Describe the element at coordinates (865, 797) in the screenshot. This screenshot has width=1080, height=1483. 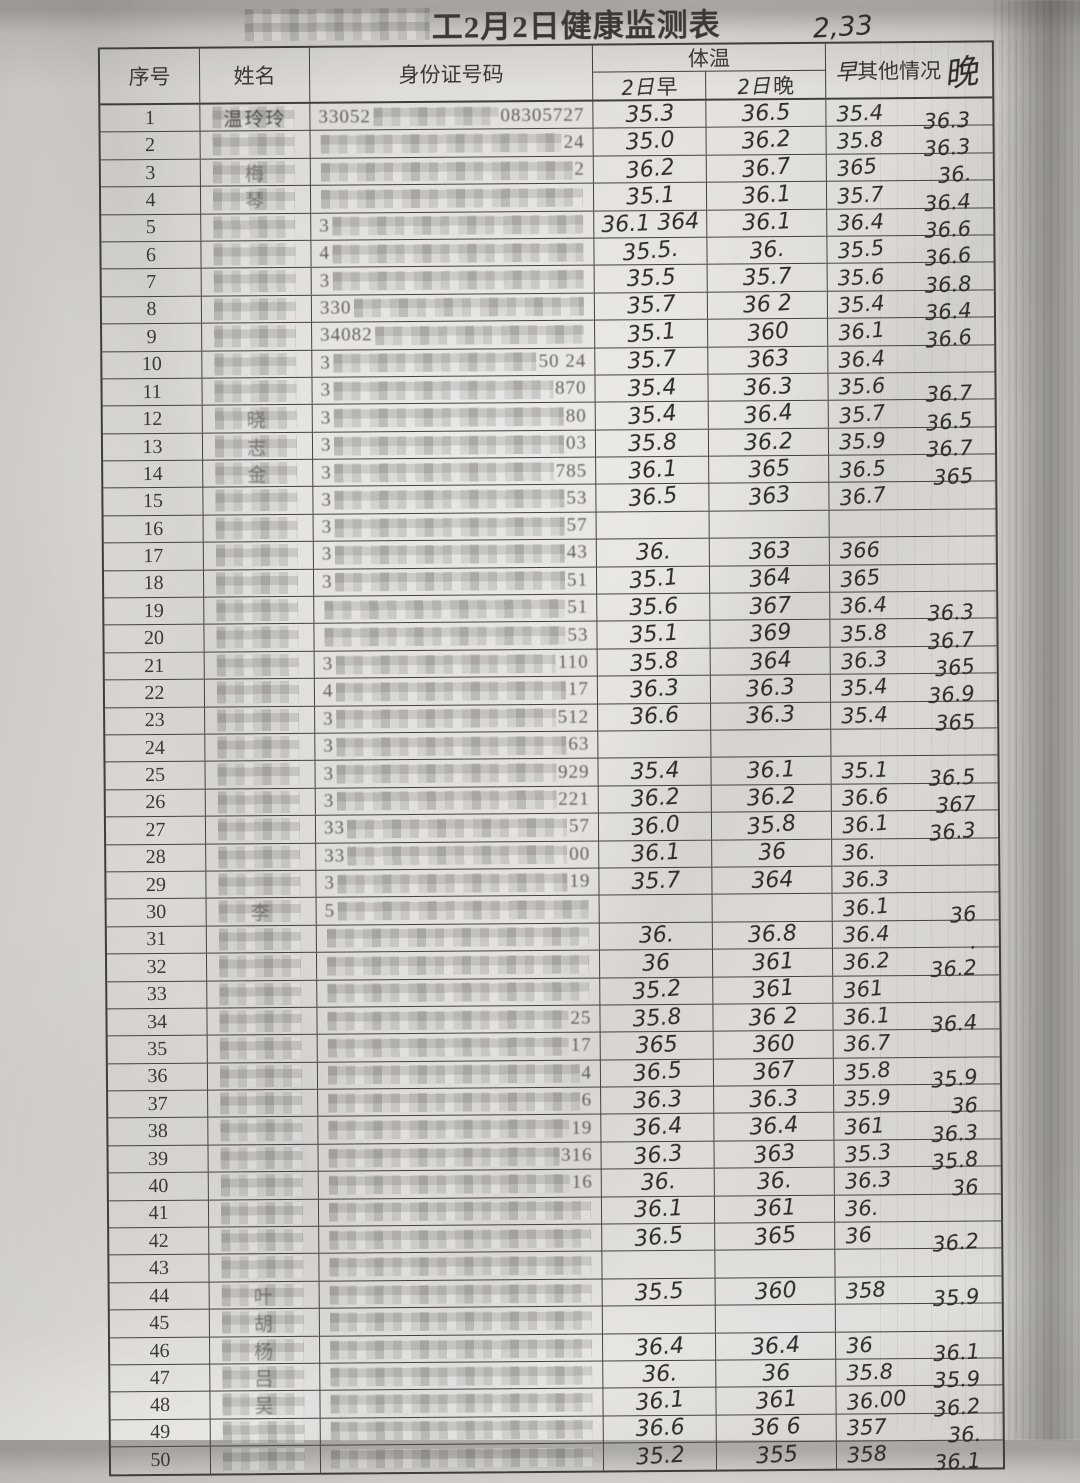
I see `handwritten-other-morning: 36.6` at that location.